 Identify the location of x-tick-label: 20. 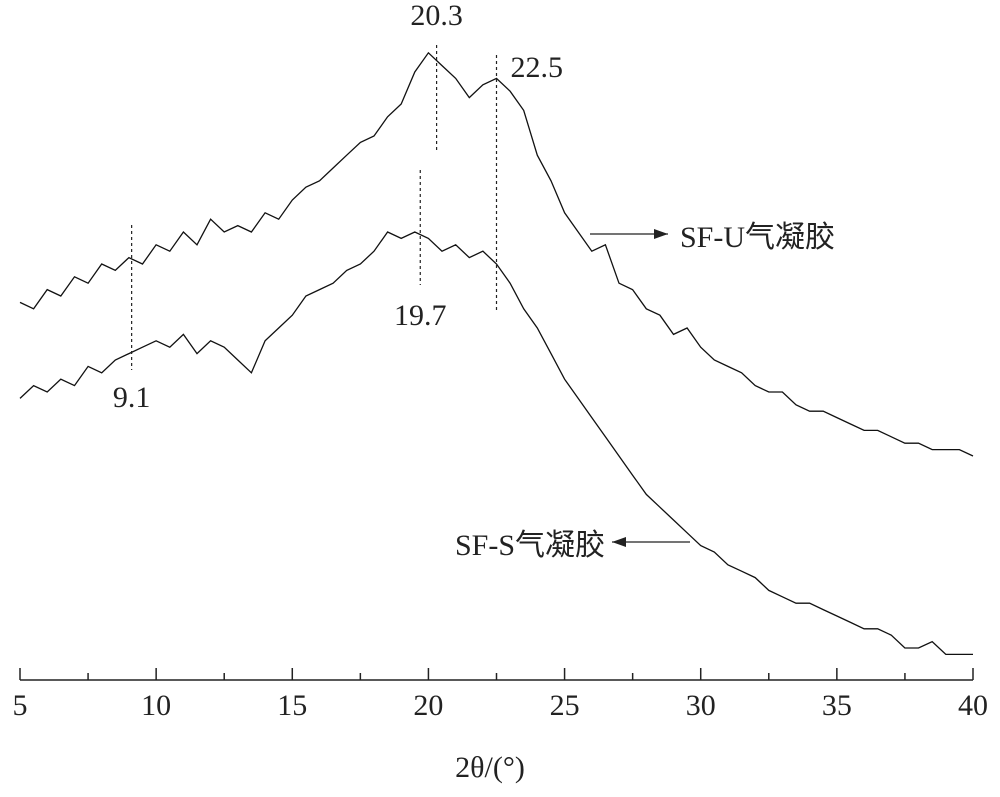
(428, 705).